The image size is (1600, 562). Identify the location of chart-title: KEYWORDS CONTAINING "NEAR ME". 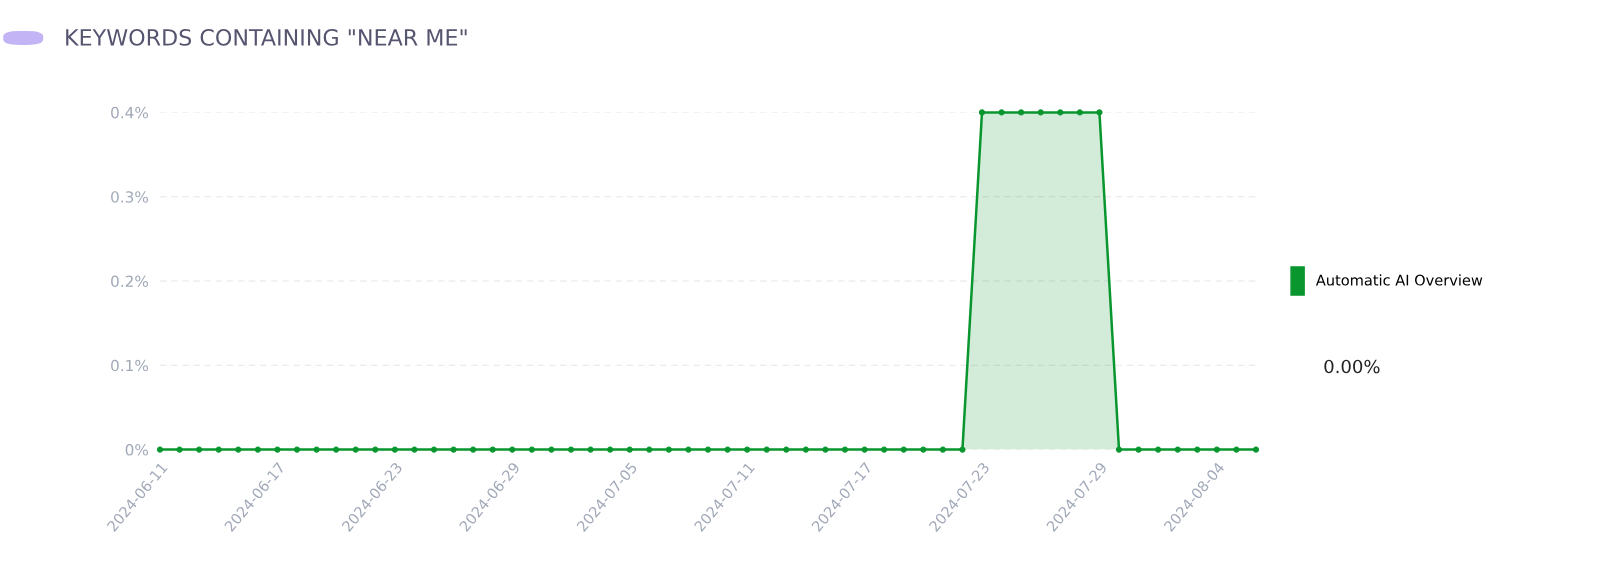
(266, 37).